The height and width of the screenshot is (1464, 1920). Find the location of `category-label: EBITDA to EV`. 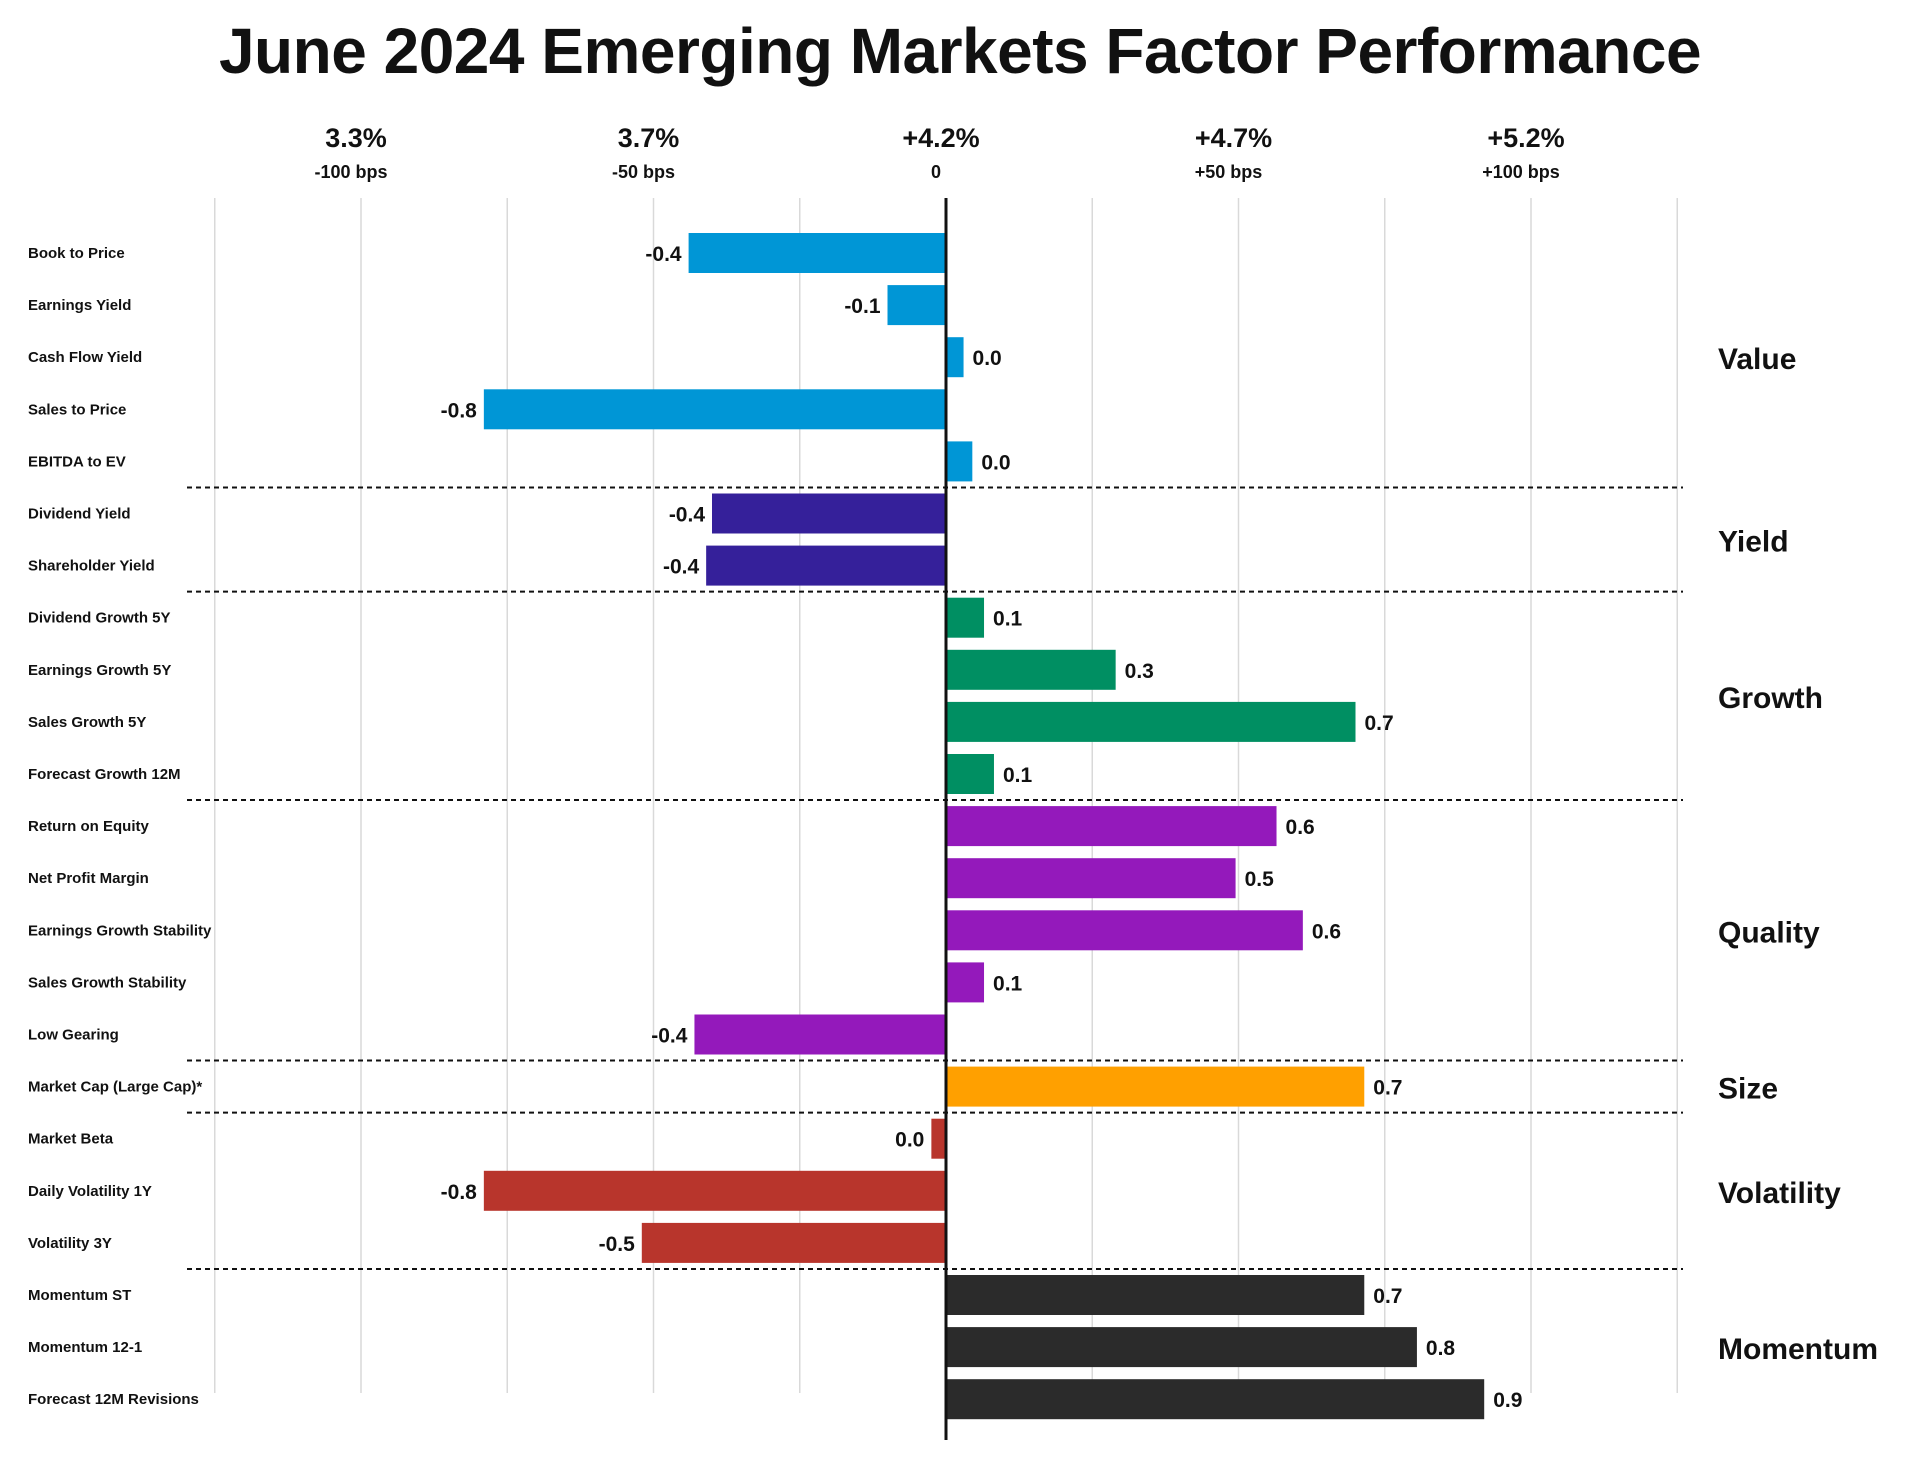

category-label: EBITDA to EV is located at coordinates (77, 461).